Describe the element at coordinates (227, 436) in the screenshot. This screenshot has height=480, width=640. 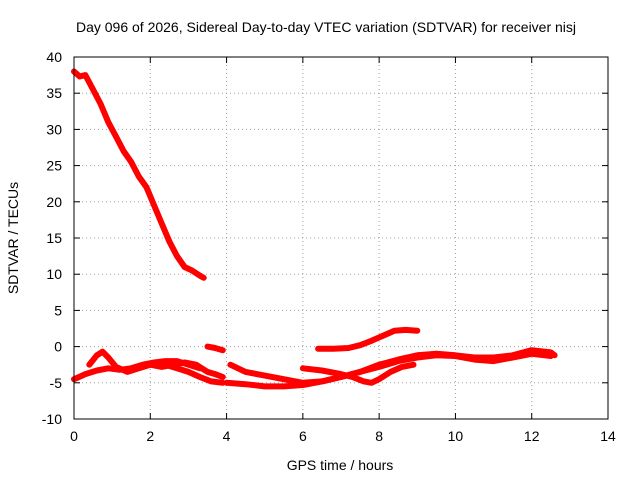
I see `x-tick-label: 4` at that location.